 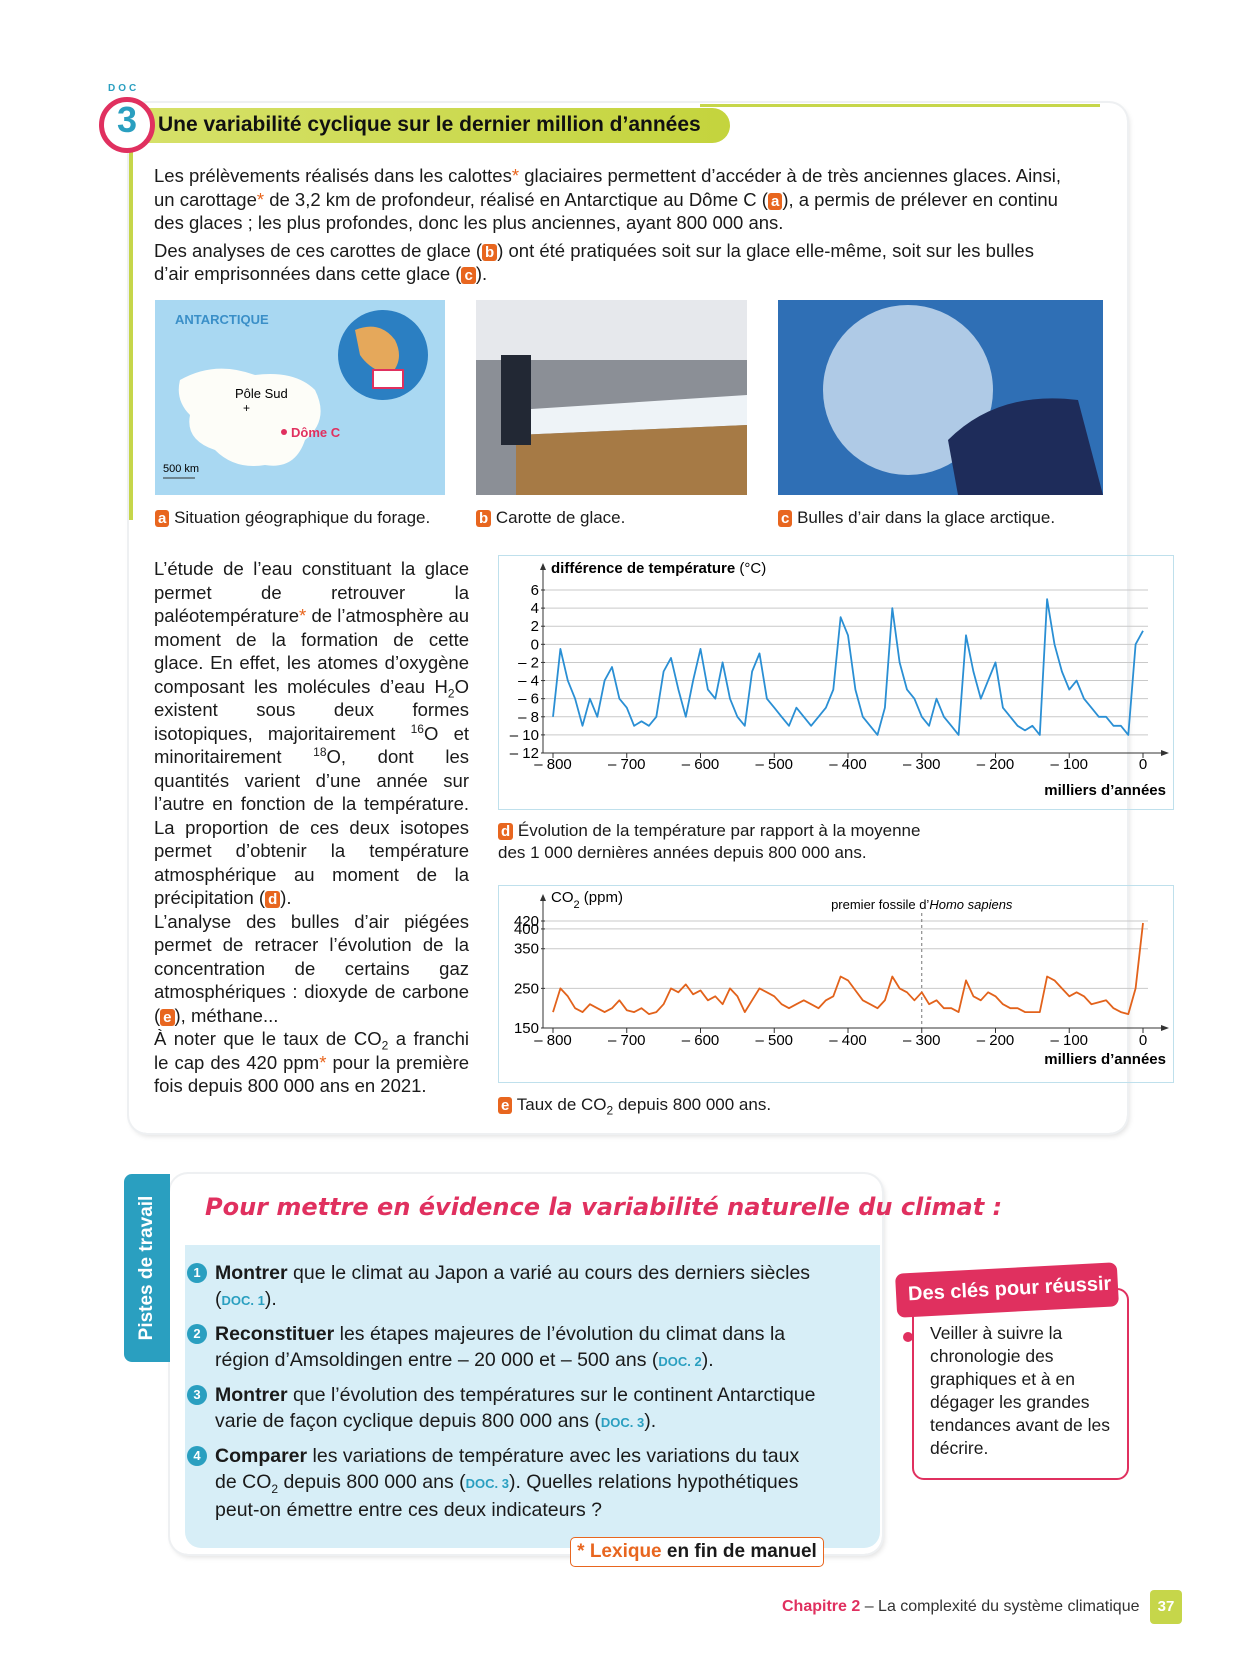 I want to click on text-run: depuis 800 000 ans., so click(x=692, y=1104).